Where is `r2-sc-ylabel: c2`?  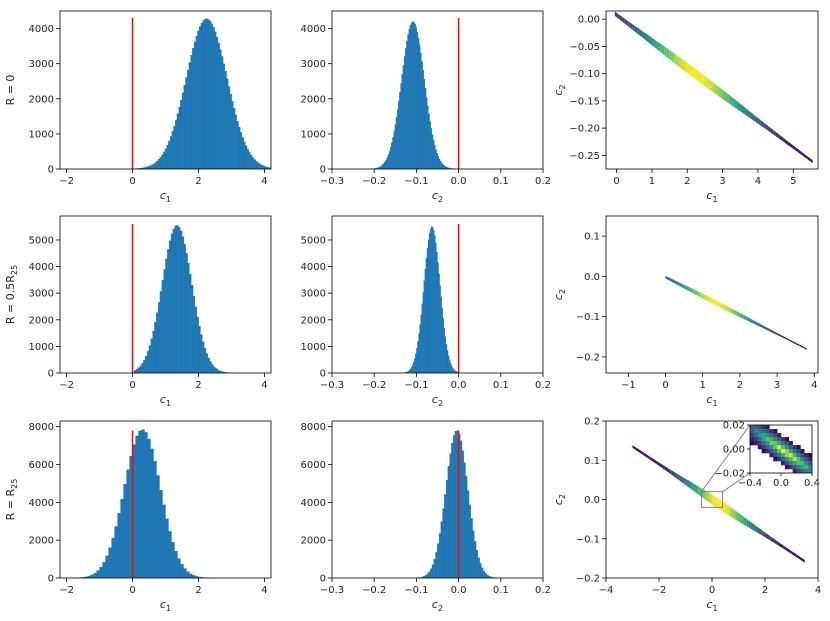 r2-sc-ylabel: c2 is located at coordinates (559, 499).